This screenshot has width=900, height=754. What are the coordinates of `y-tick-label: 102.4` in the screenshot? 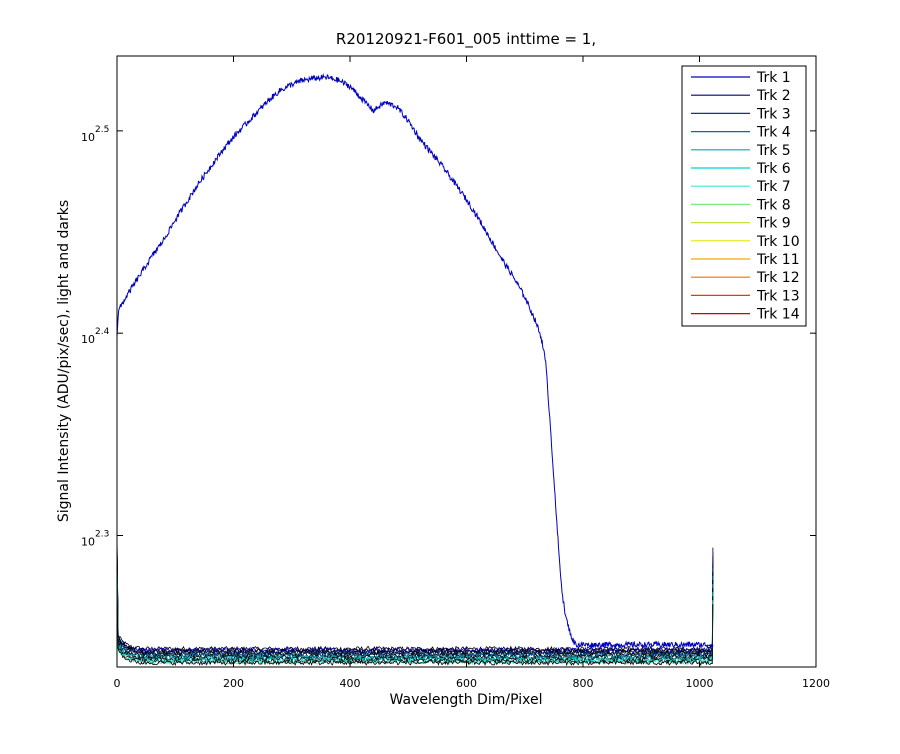 It's located at (95, 336).